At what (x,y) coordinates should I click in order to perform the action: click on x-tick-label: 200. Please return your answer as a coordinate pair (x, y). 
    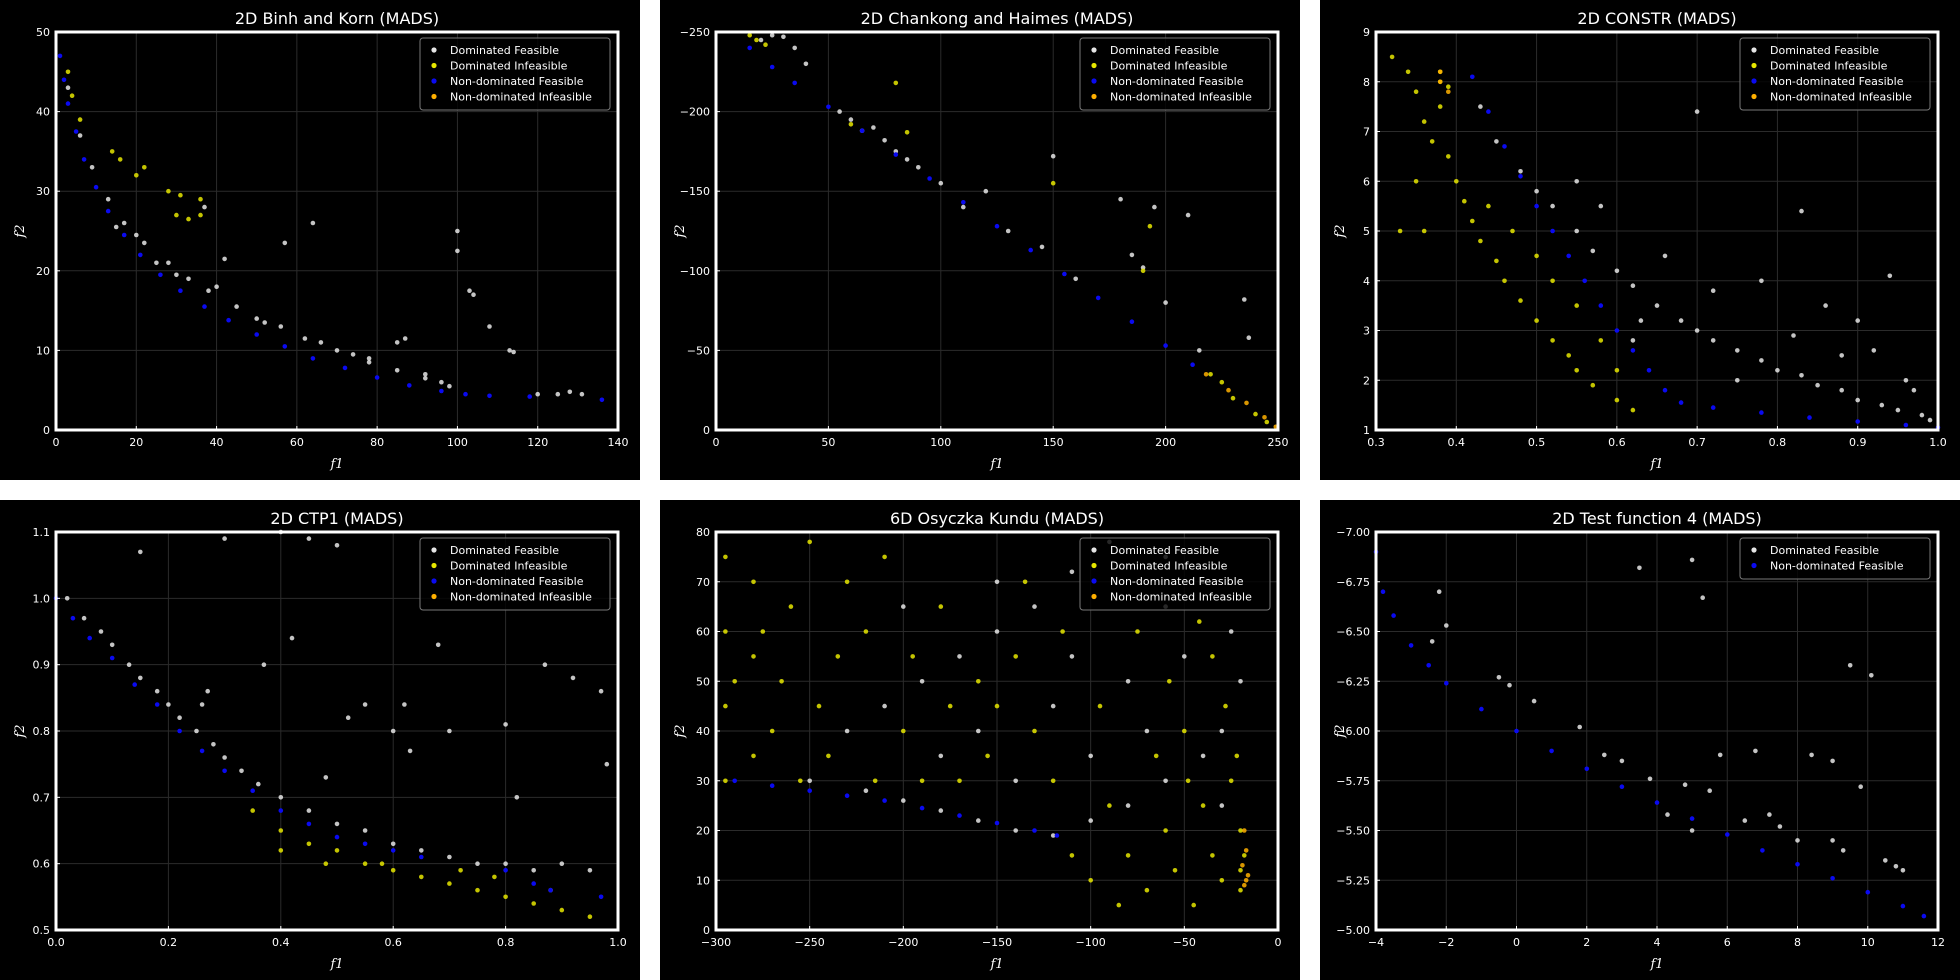
    Looking at the image, I should click on (1165, 442).